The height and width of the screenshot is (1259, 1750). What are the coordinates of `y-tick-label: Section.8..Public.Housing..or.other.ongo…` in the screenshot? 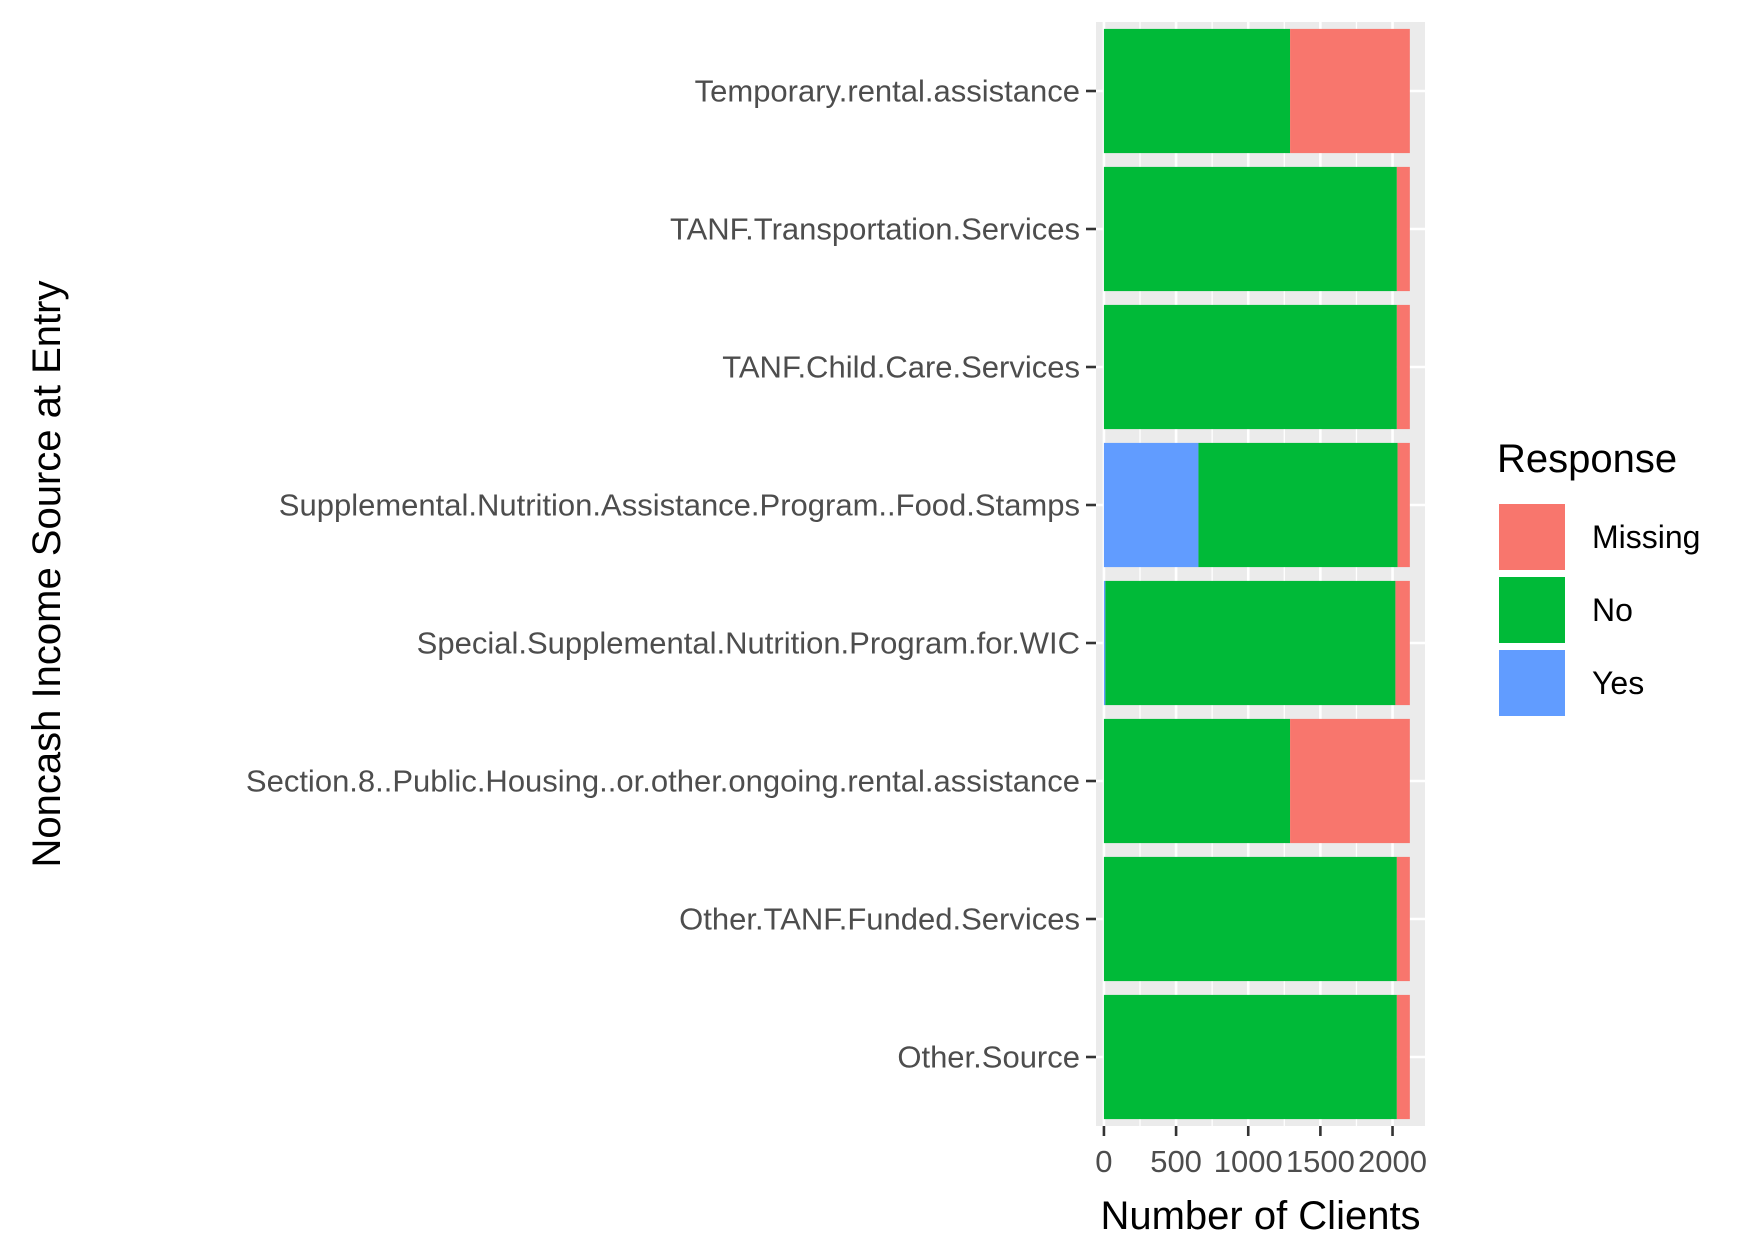 It's located at (663, 781).